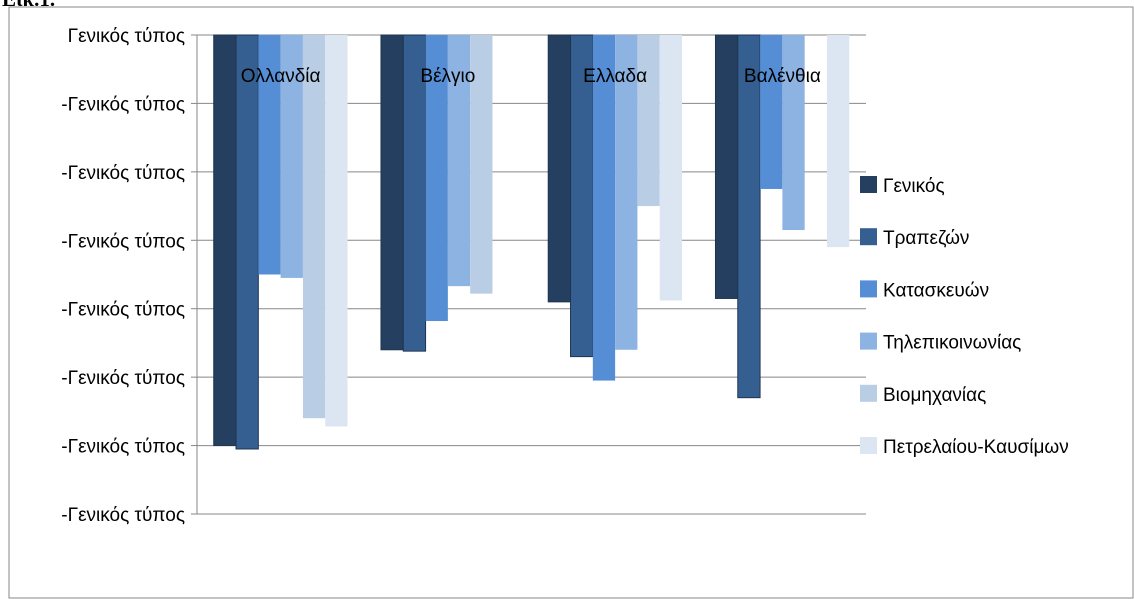  What do you see at coordinates (914, 186) in the screenshot?
I see `legend-label: Γενικός` at bounding box center [914, 186].